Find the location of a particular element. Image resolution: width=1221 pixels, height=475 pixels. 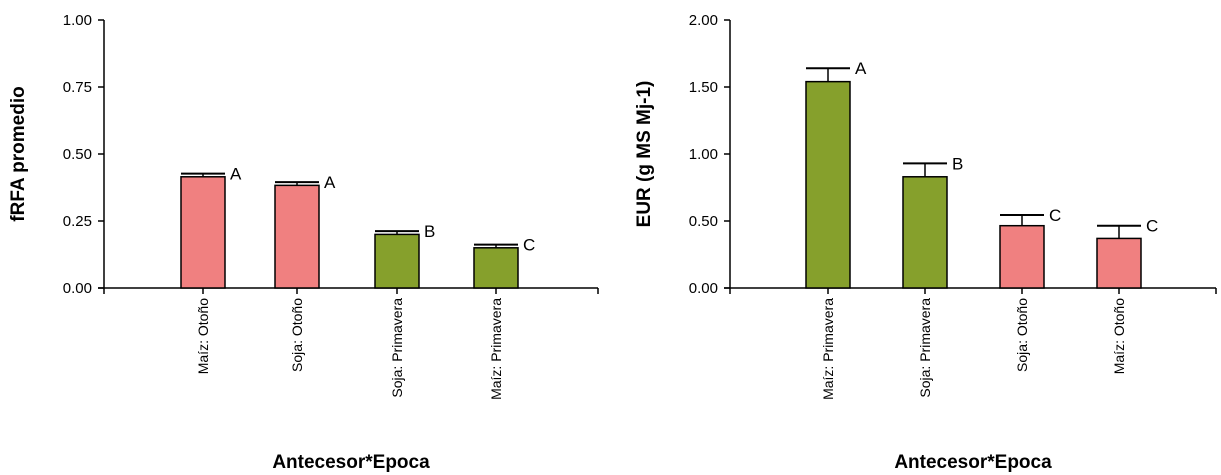

y-tick-label: 0.75 is located at coordinates (77, 87).